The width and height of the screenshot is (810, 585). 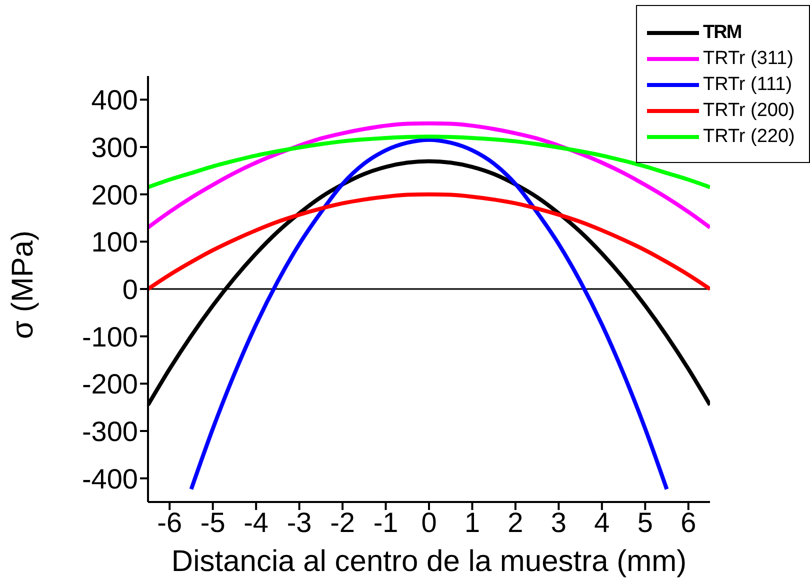 I want to click on y-tick-label: -300, so click(x=110, y=431).